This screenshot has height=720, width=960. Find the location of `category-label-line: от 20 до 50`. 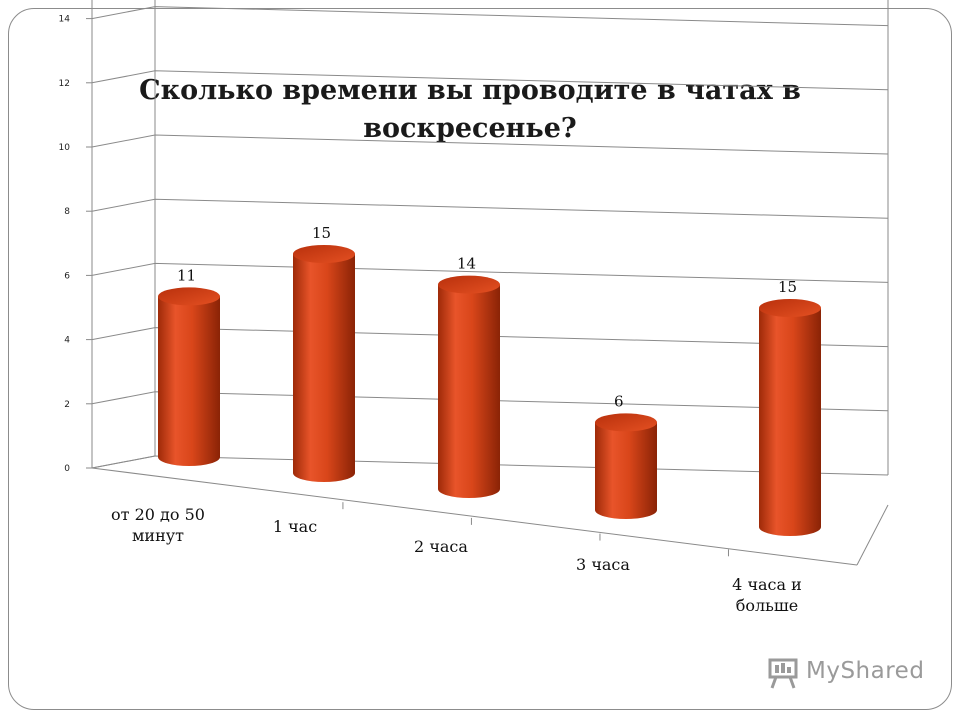

category-label-line: от 20 до 50 is located at coordinates (158, 514).